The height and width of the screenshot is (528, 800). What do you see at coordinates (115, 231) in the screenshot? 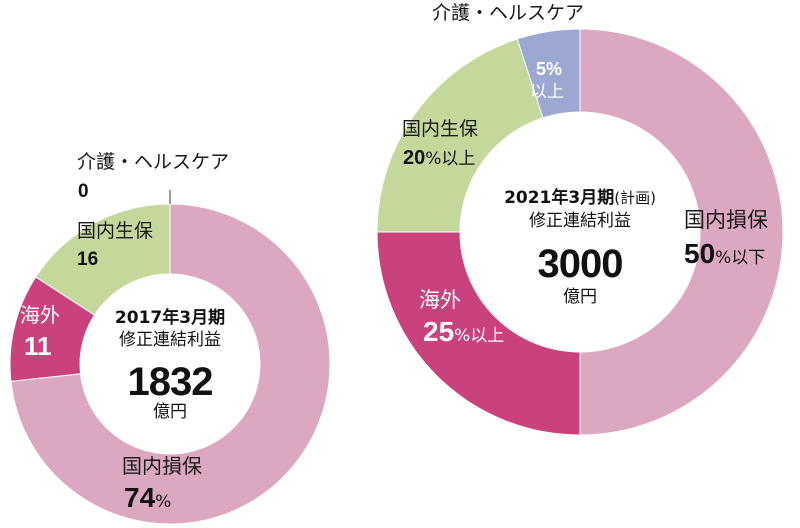
I see `left-life-label: 国内生保` at bounding box center [115, 231].